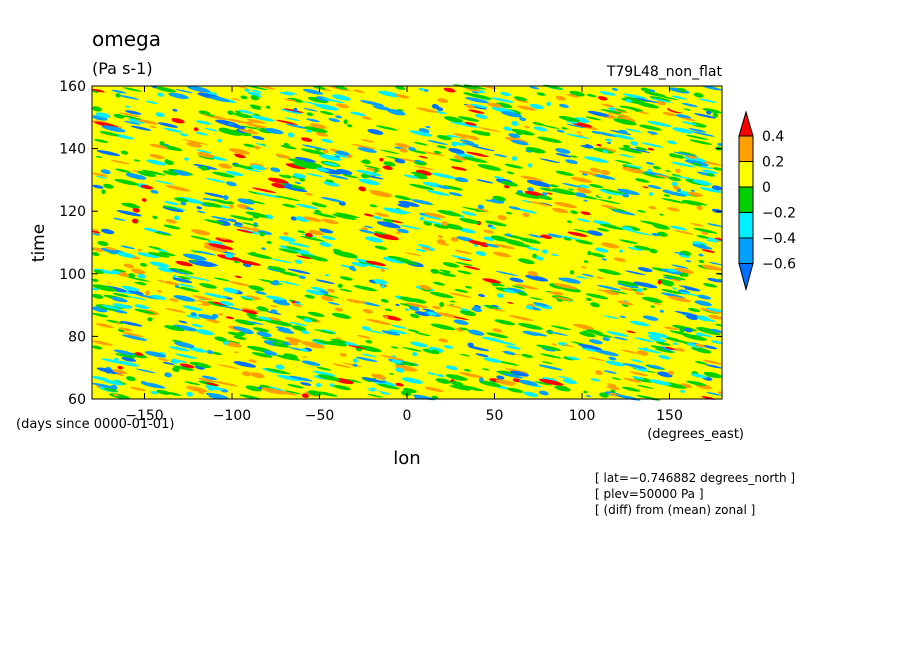 Image resolution: width=904 pixels, height=654 pixels. Describe the element at coordinates (773, 137) in the screenshot. I see `colorbar-label: 0.4` at that location.